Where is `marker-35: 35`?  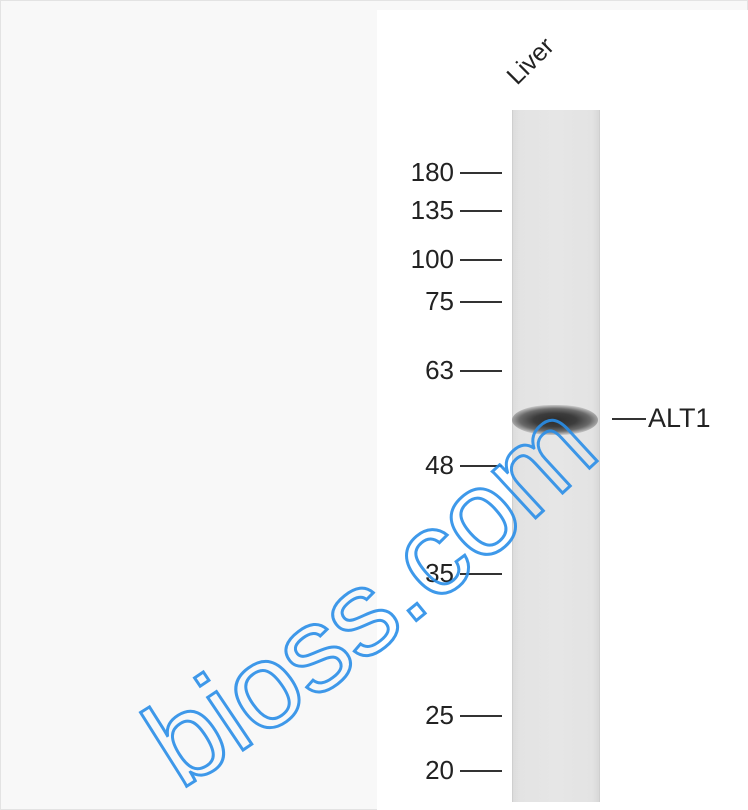 marker-35: 35 is located at coordinates (443, 573).